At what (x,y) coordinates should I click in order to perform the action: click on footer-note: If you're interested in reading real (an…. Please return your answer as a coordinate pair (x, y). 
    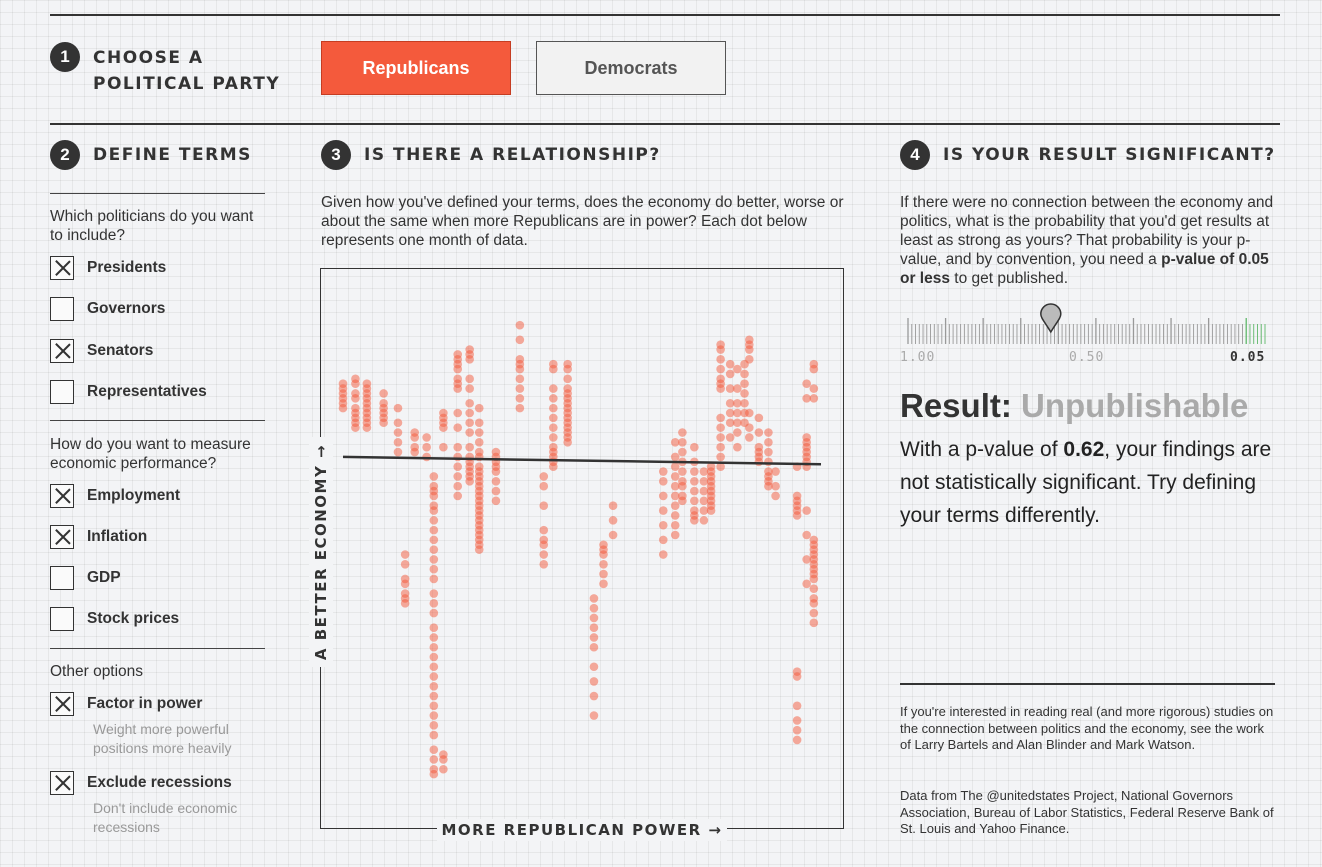
    Looking at the image, I should click on (1087, 728).